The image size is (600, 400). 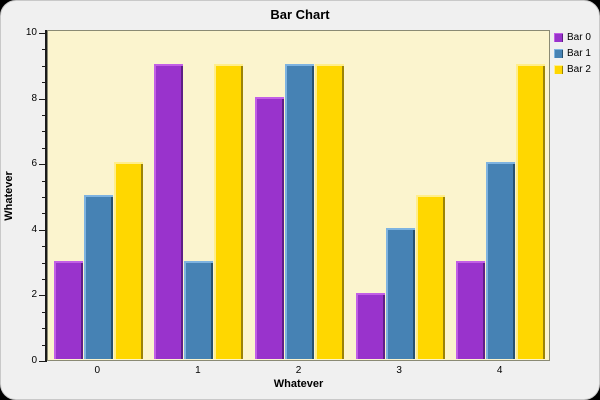 What do you see at coordinates (370, 326) in the screenshot?
I see `bar-bar0-cat3` at bounding box center [370, 326].